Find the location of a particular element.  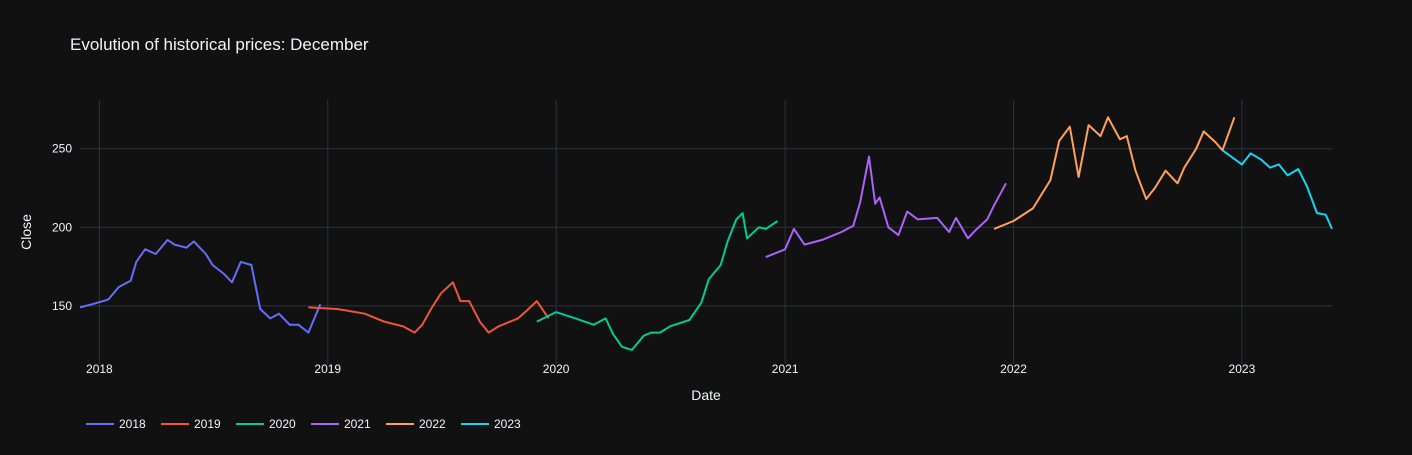

x-tick-label: 2020 is located at coordinates (556, 369).